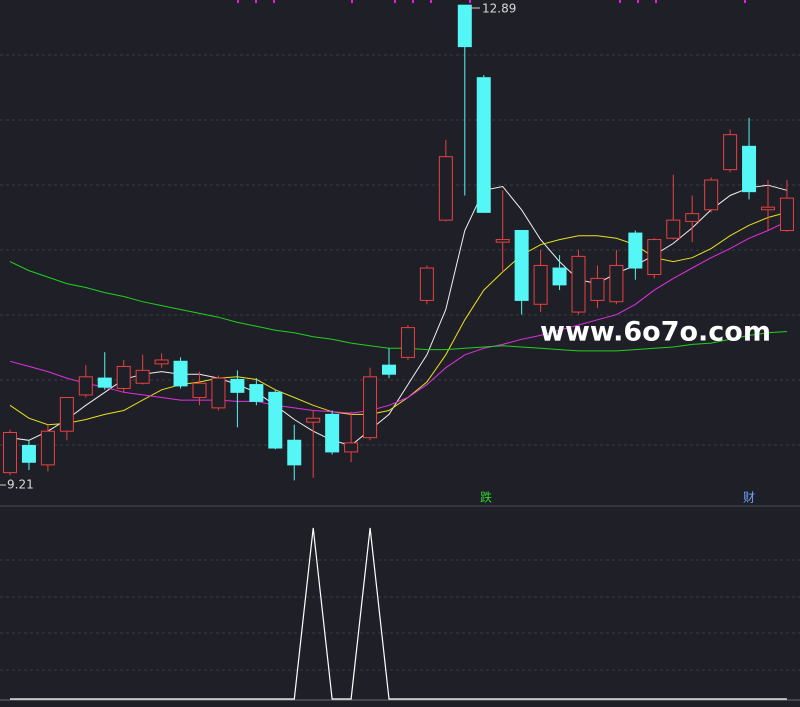 This screenshot has height=707, width=800. I want to click on signal-marker: 财, so click(749, 498).